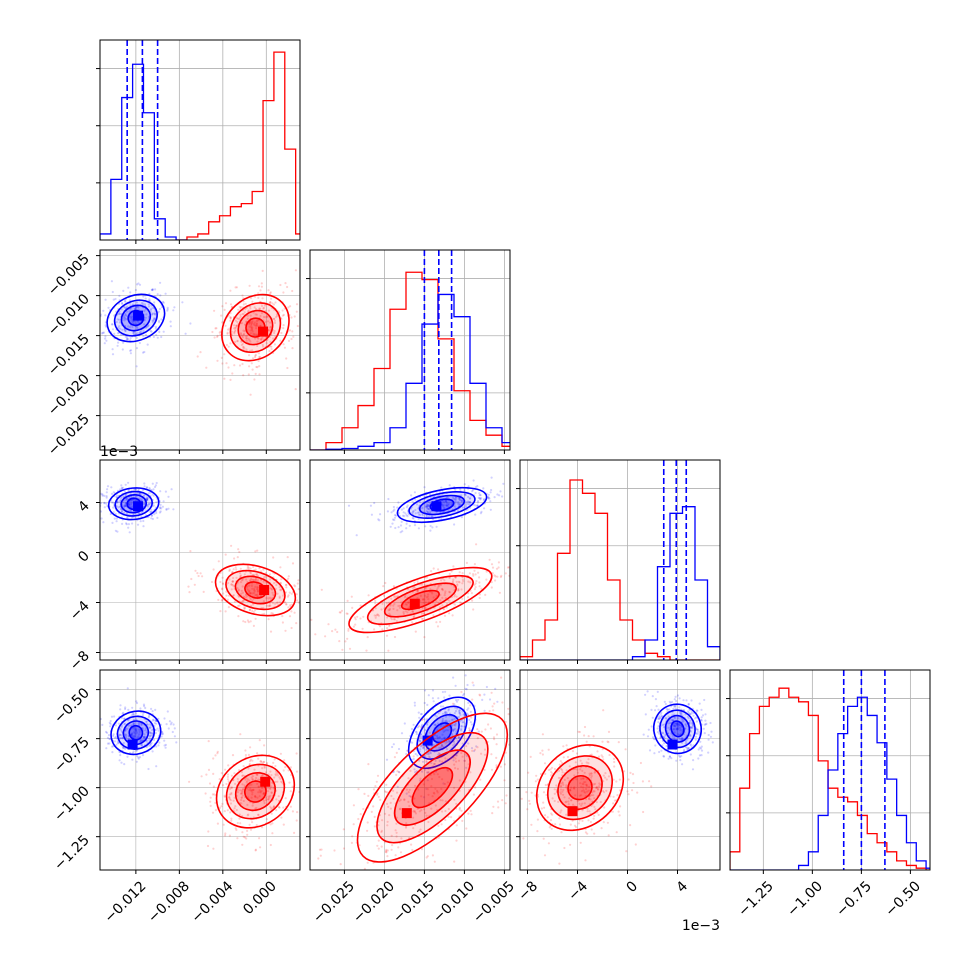  I want to click on blue-mode-cell, so click(672, 744).